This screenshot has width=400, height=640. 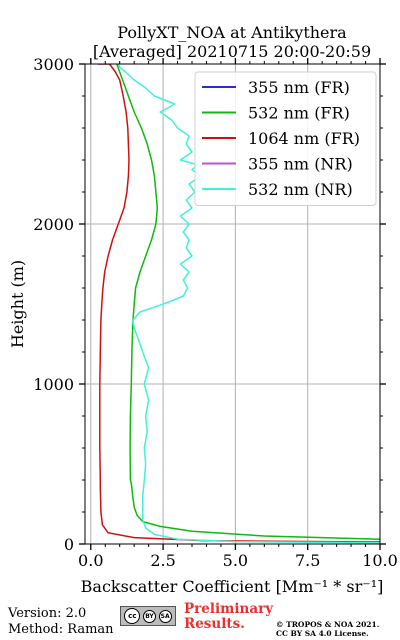 I want to click on y-tick-label: 1000, so click(x=53, y=384).